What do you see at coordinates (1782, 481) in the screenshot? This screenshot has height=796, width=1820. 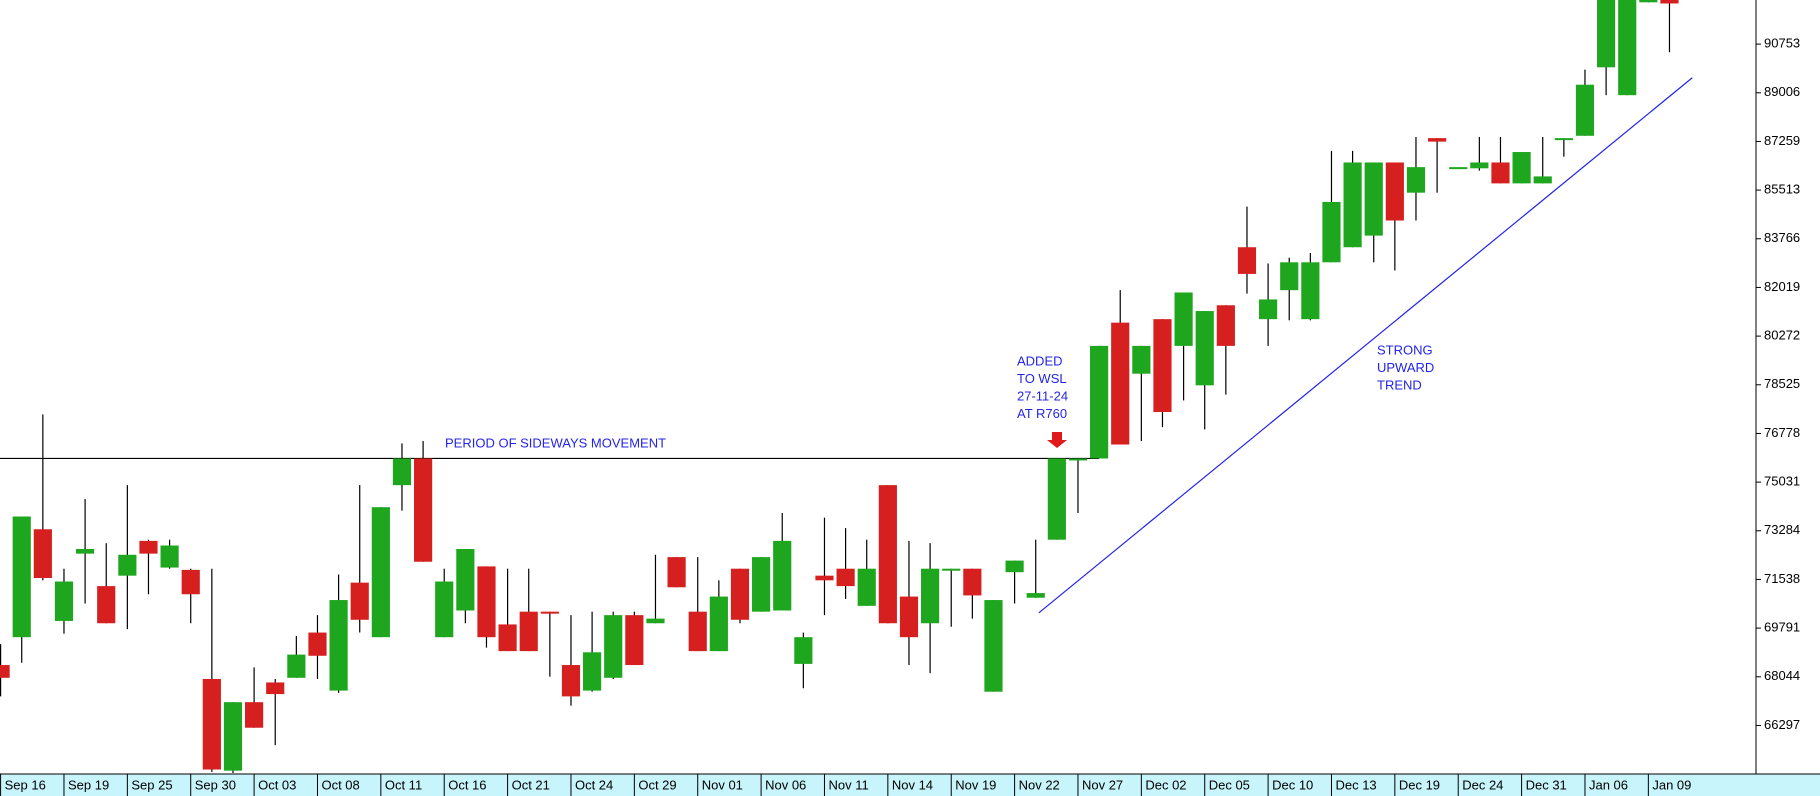 I see `y-tick-label: 75031` at bounding box center [1782, 481].